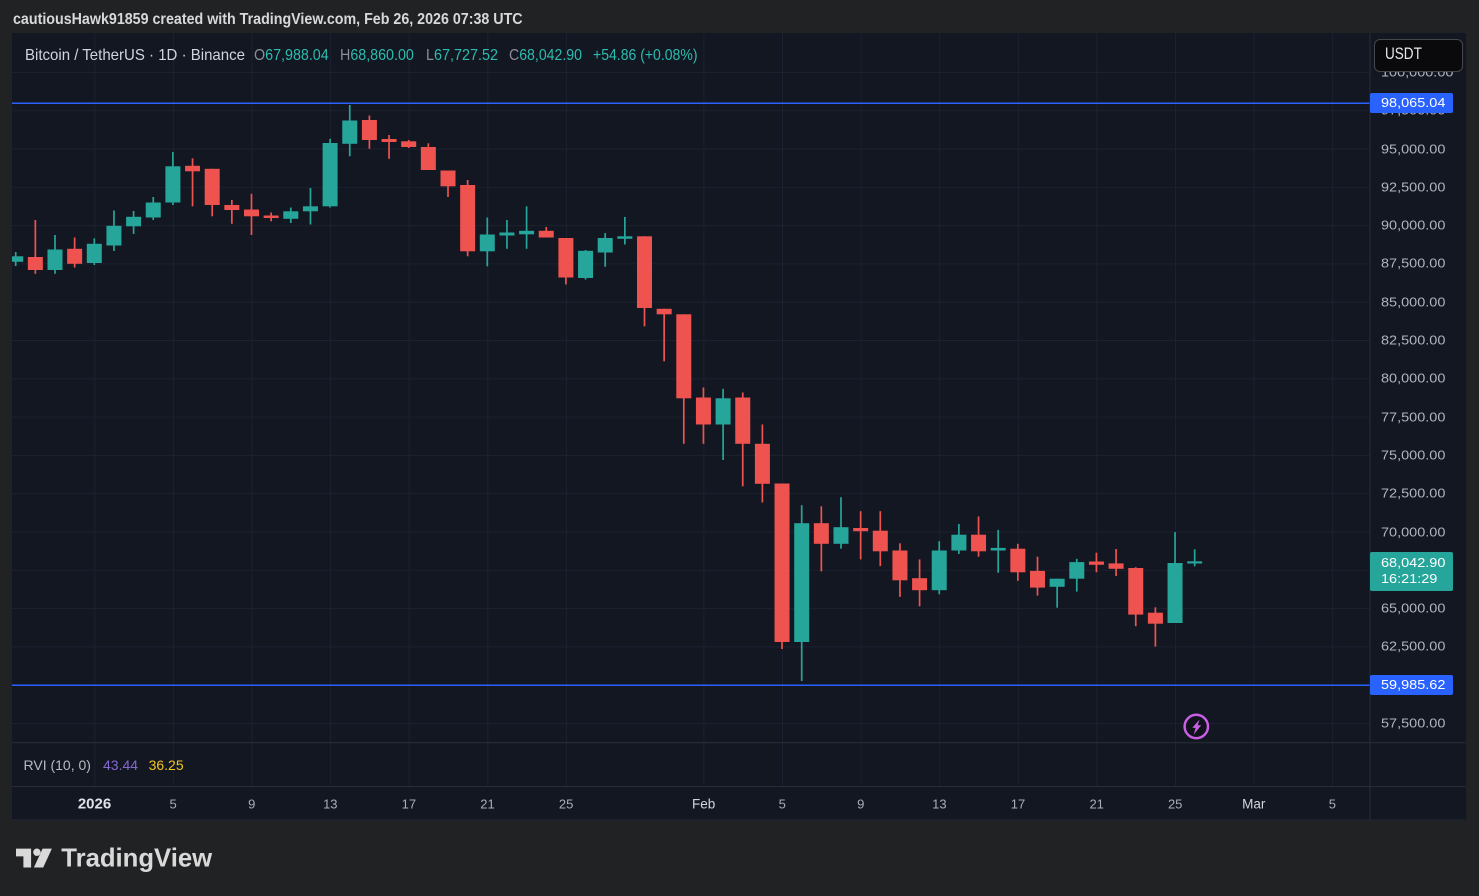 The width and height of the screenshot is (1479, 896). Describe the element at coordinates (137, 859) in the screenshot. I see `svg-text: TradingView` at that location.